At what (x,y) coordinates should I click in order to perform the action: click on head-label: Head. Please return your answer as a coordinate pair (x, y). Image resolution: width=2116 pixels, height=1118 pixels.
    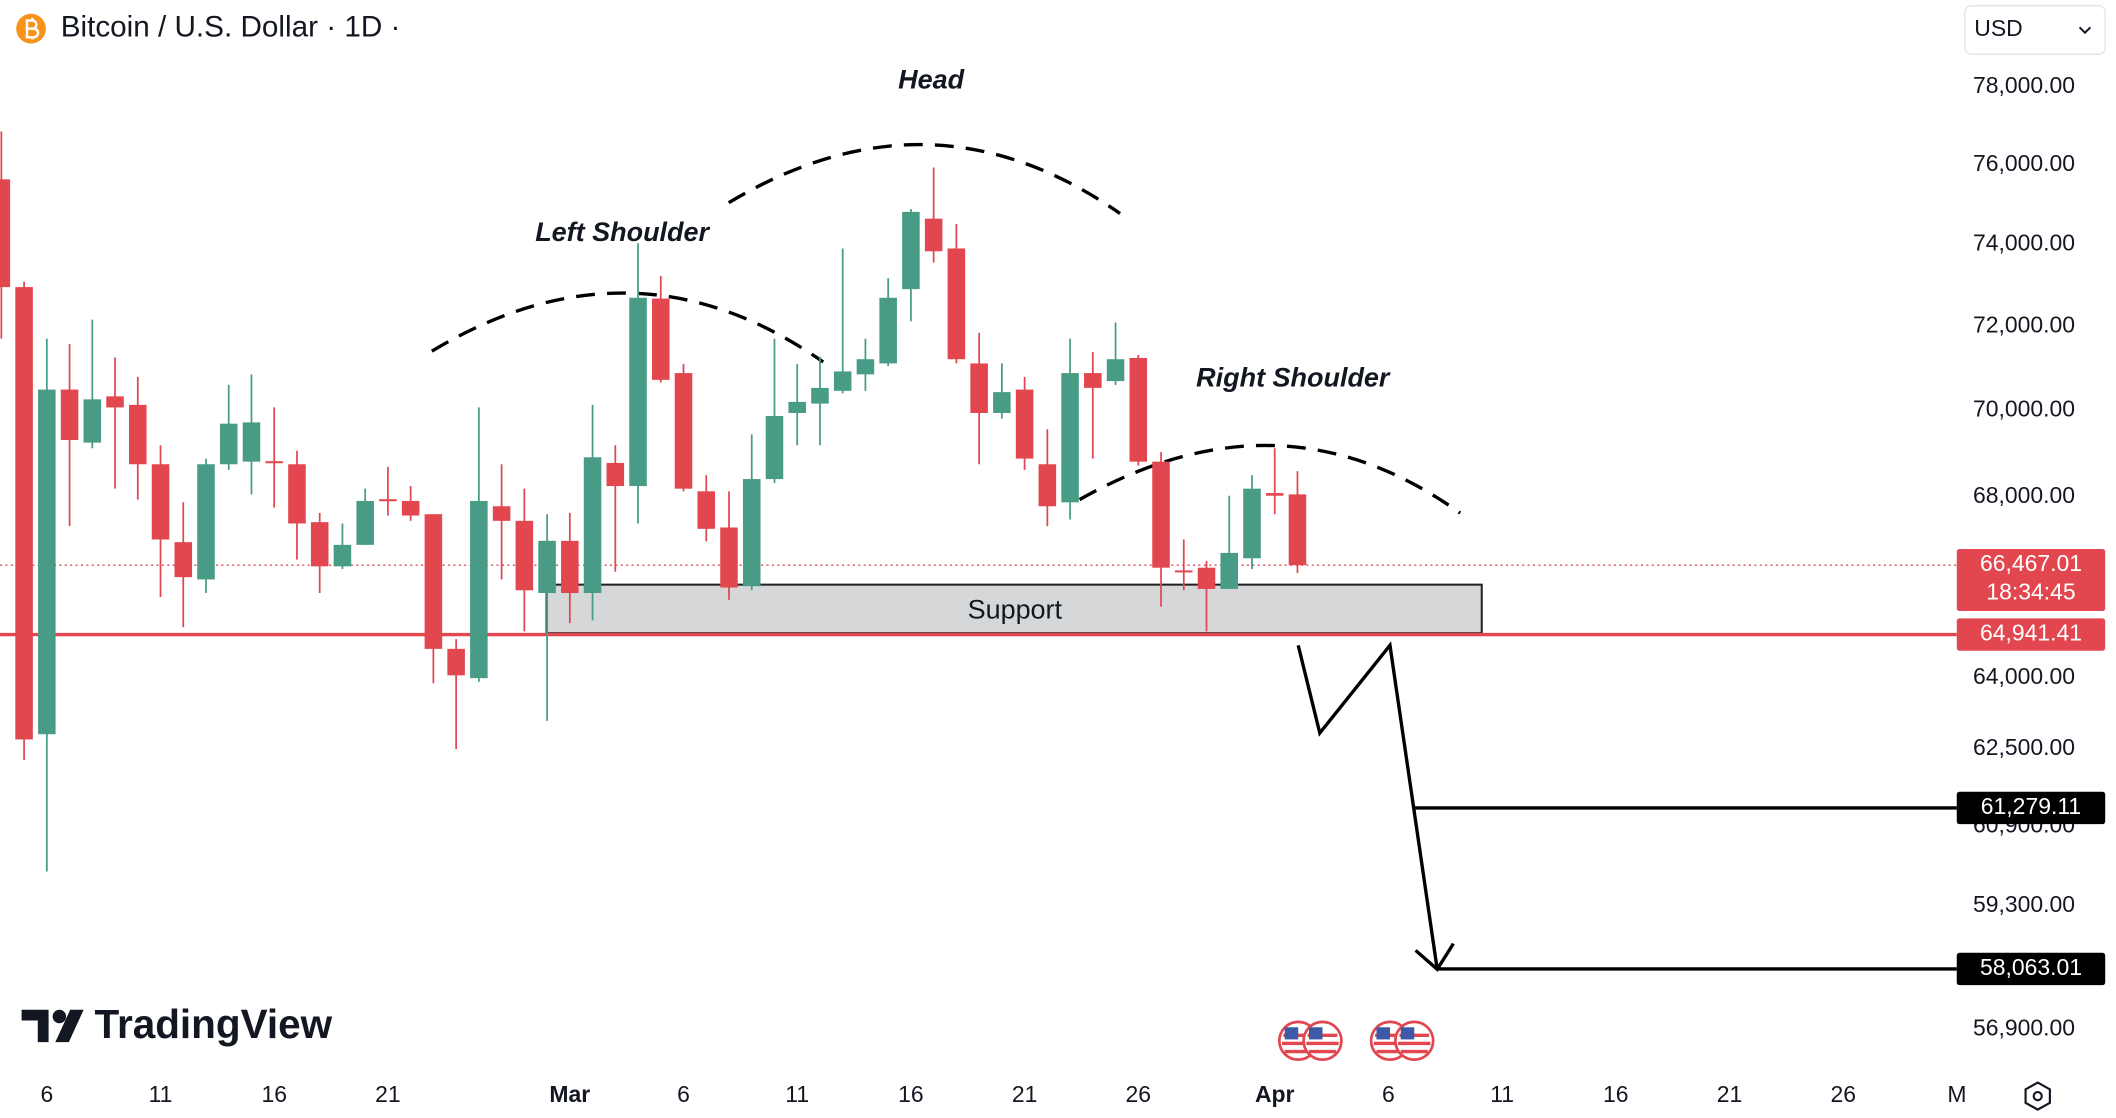
    Looking at the image, I should click on (931, 79).